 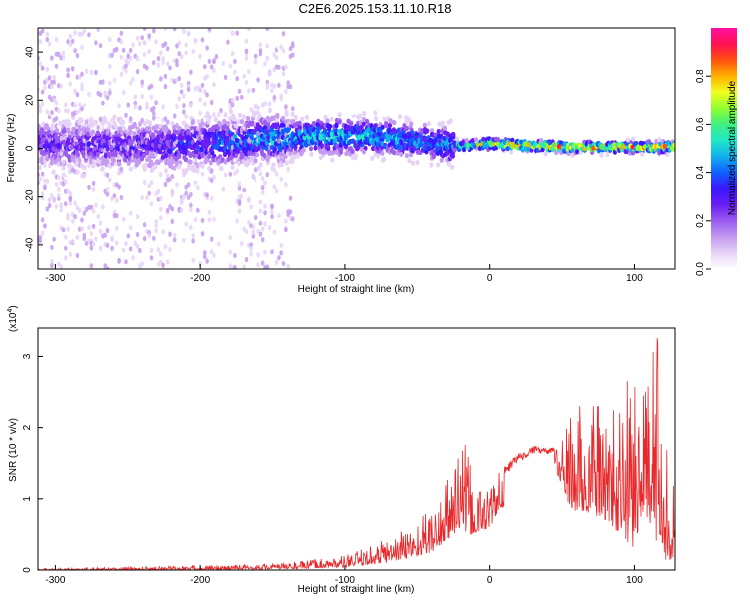 What do you see at coordinates (490, 278) in the screenshot?
I see `x-tick-label: 0` at bounding box center [490, 278].